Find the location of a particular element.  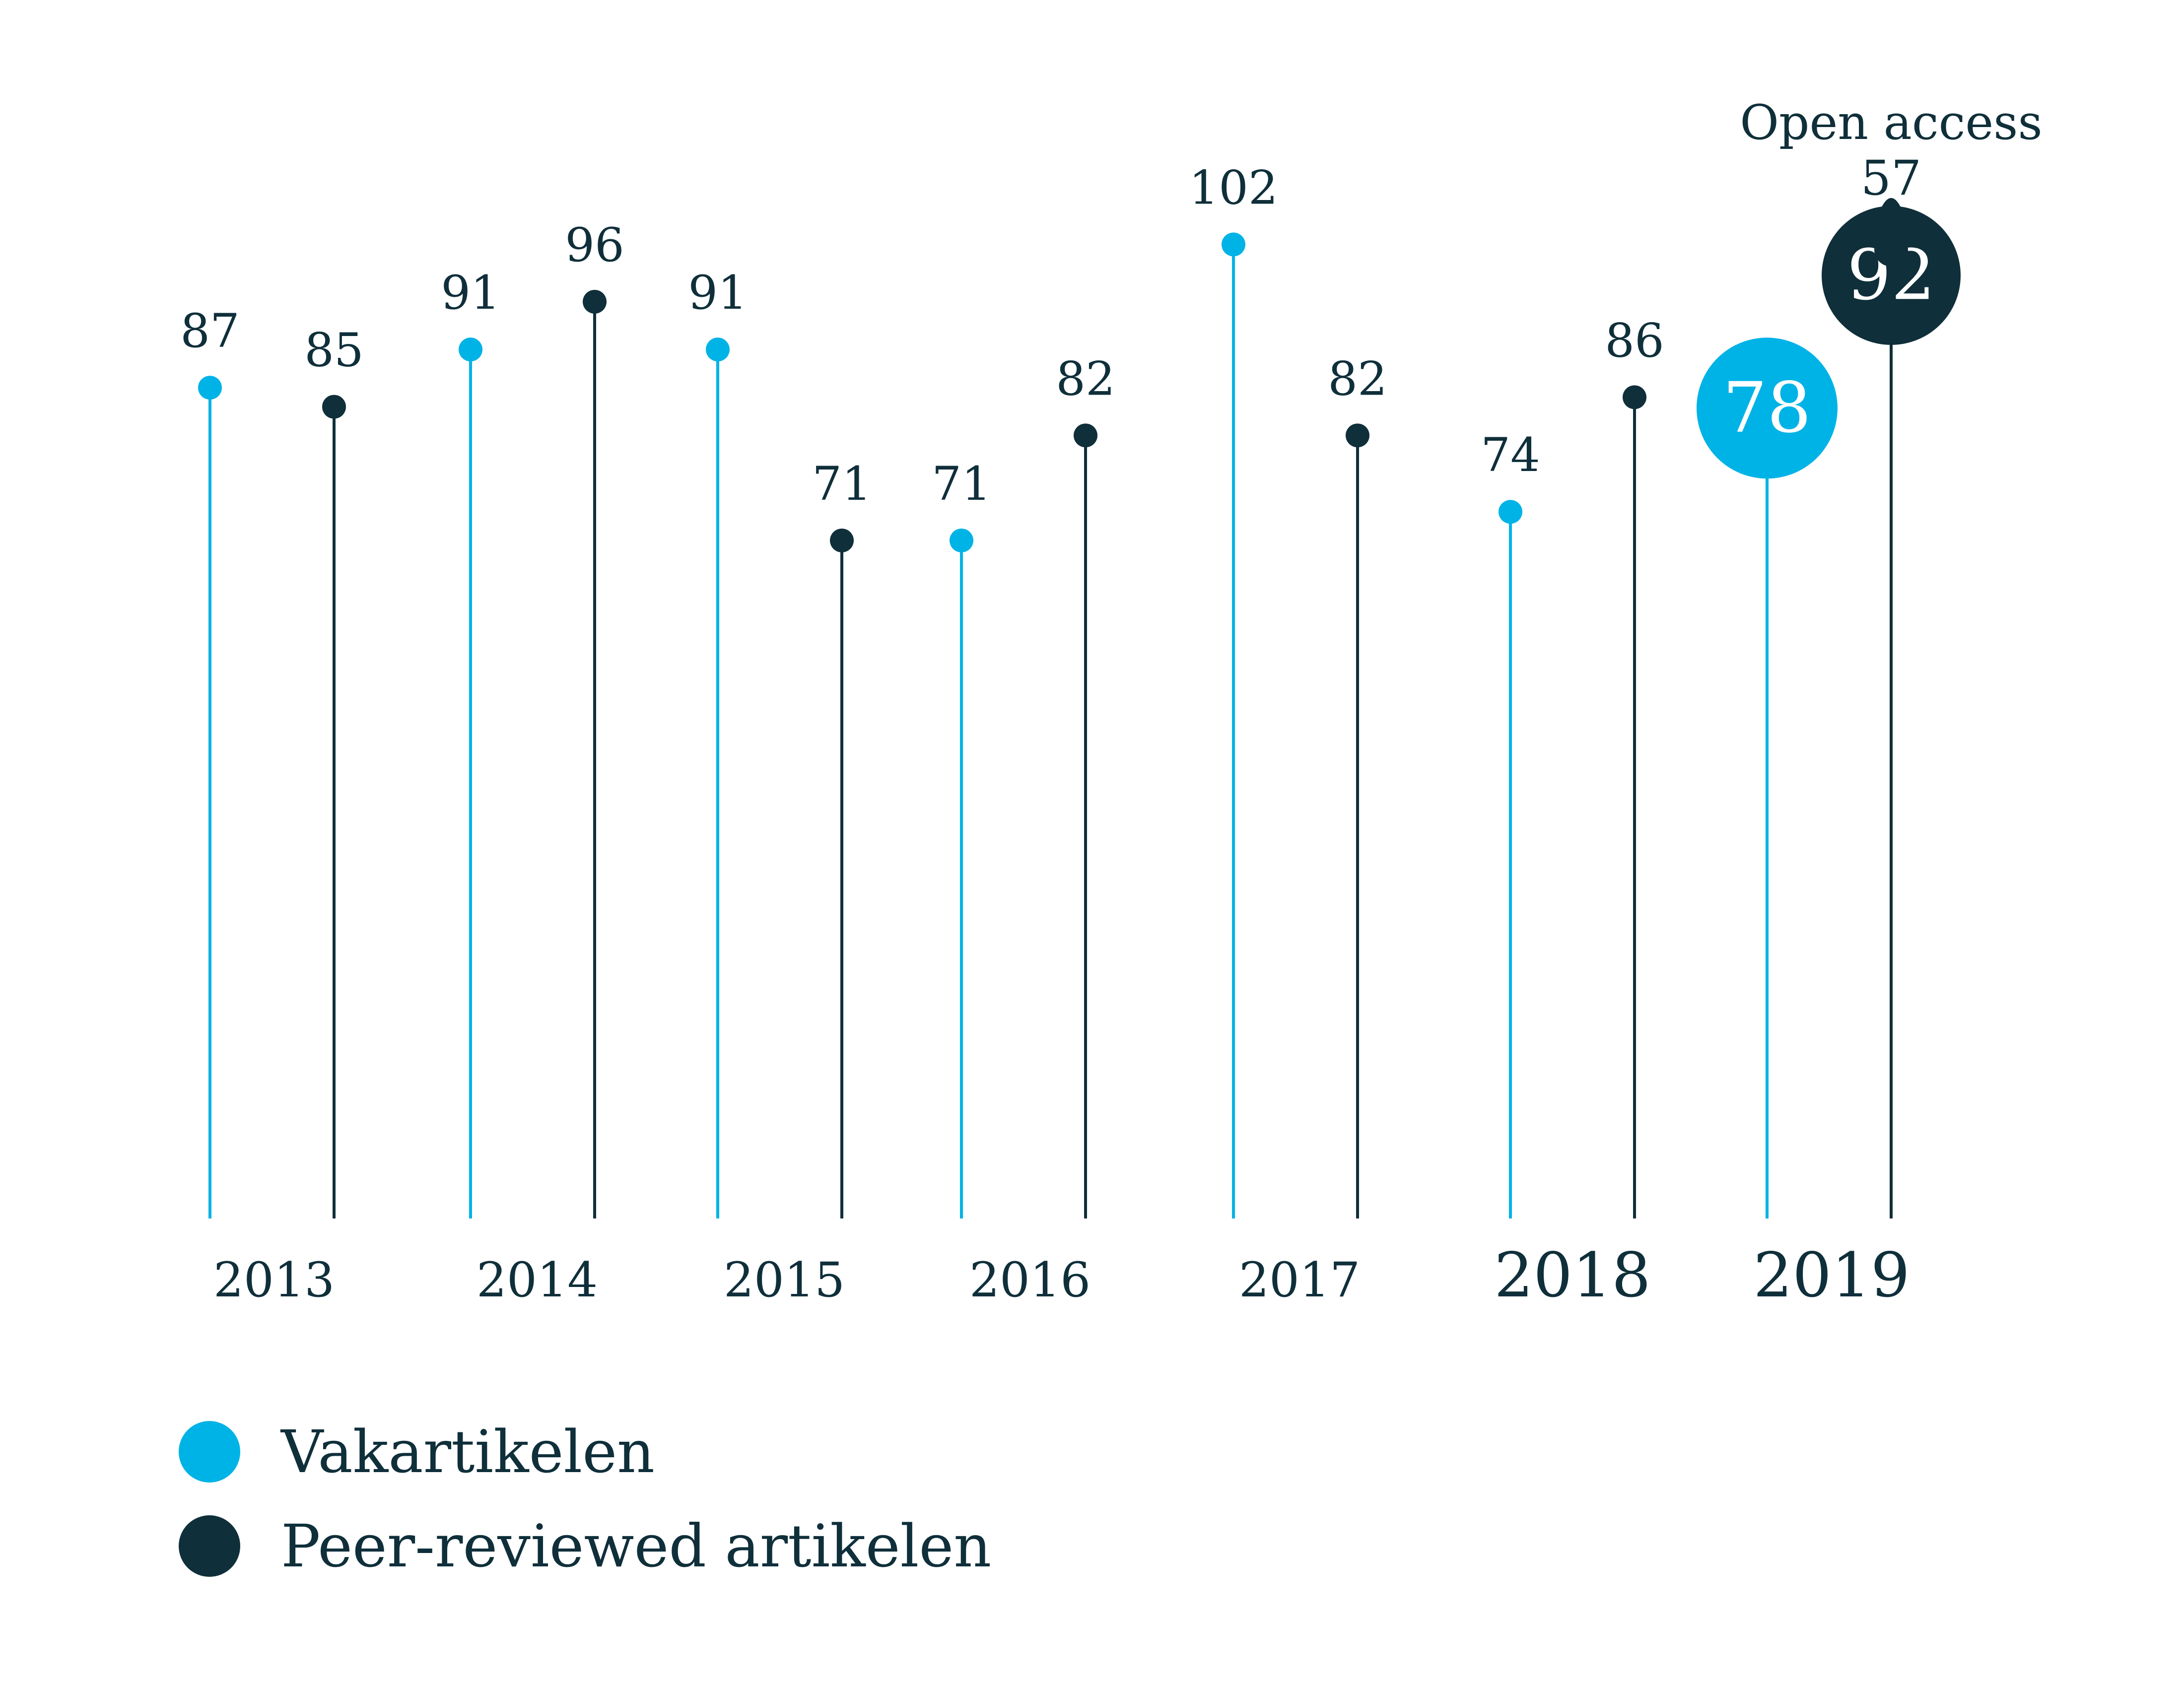

value-label-peer-reviewed-2015: 71 is located at coordinates (842, 484).